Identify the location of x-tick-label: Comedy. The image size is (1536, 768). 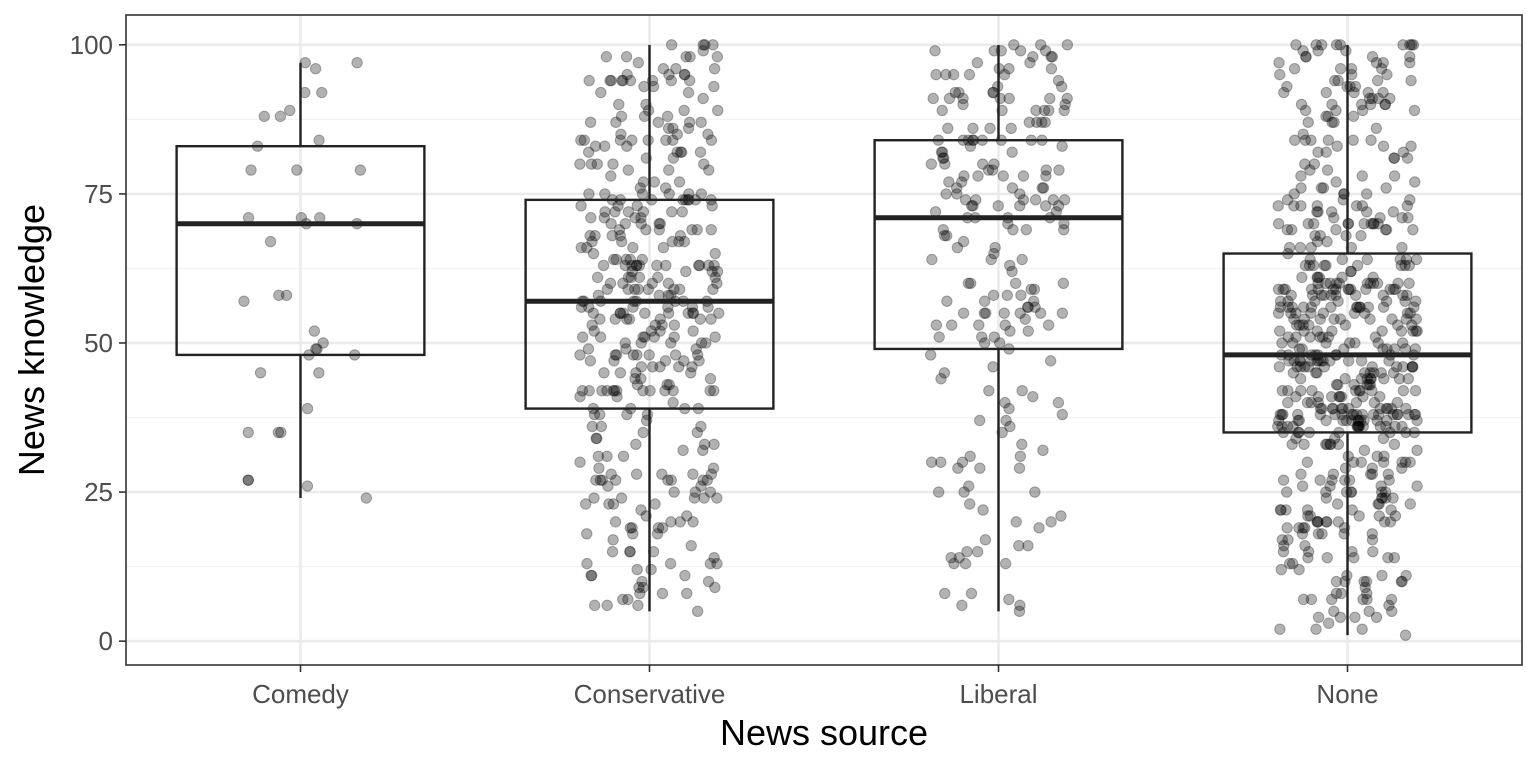
(300, 694).